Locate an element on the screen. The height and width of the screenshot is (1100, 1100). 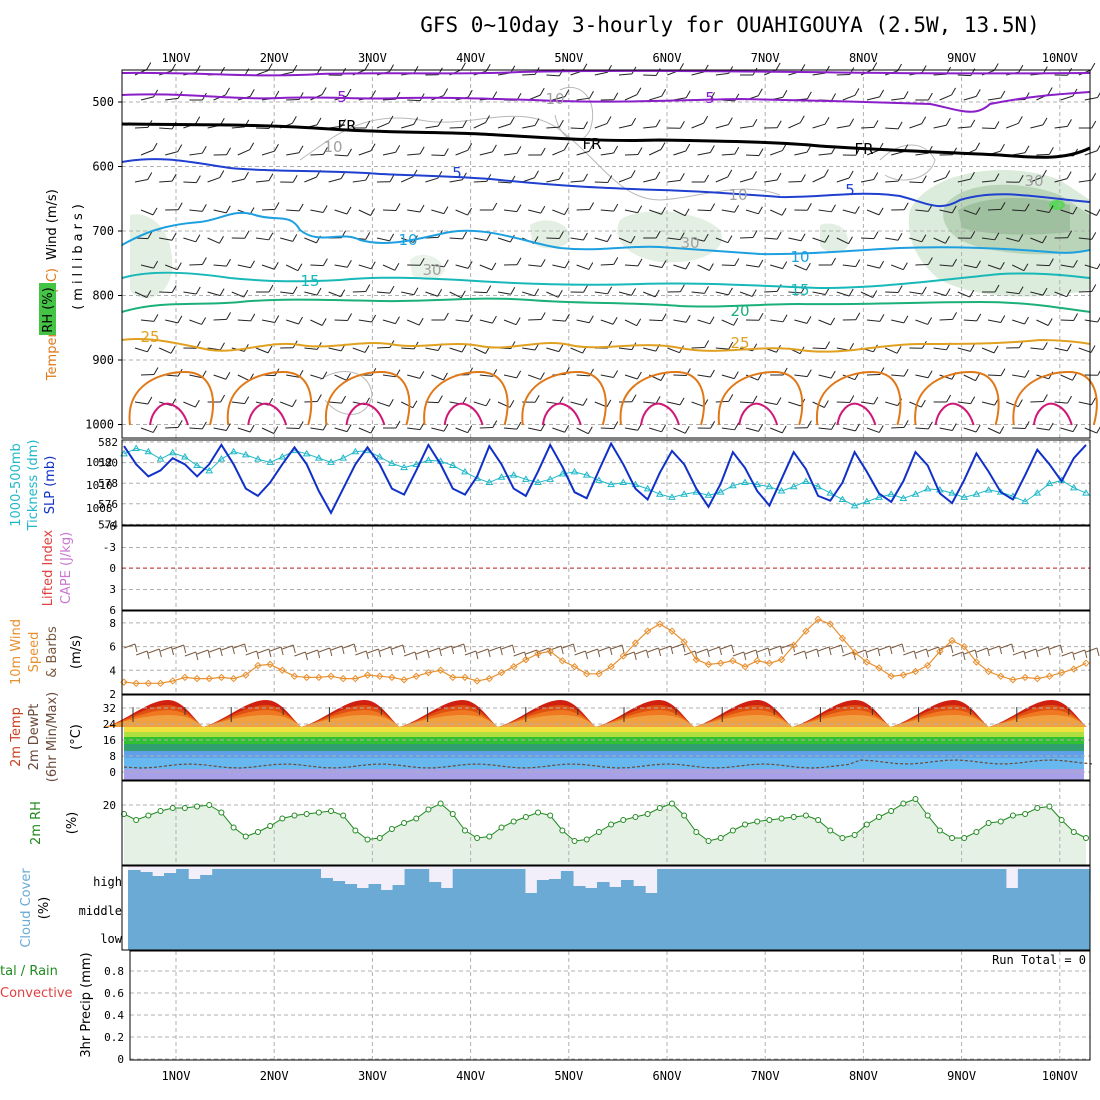
precip-tick-label: 0.4 is located at coordinates (114, 1015).